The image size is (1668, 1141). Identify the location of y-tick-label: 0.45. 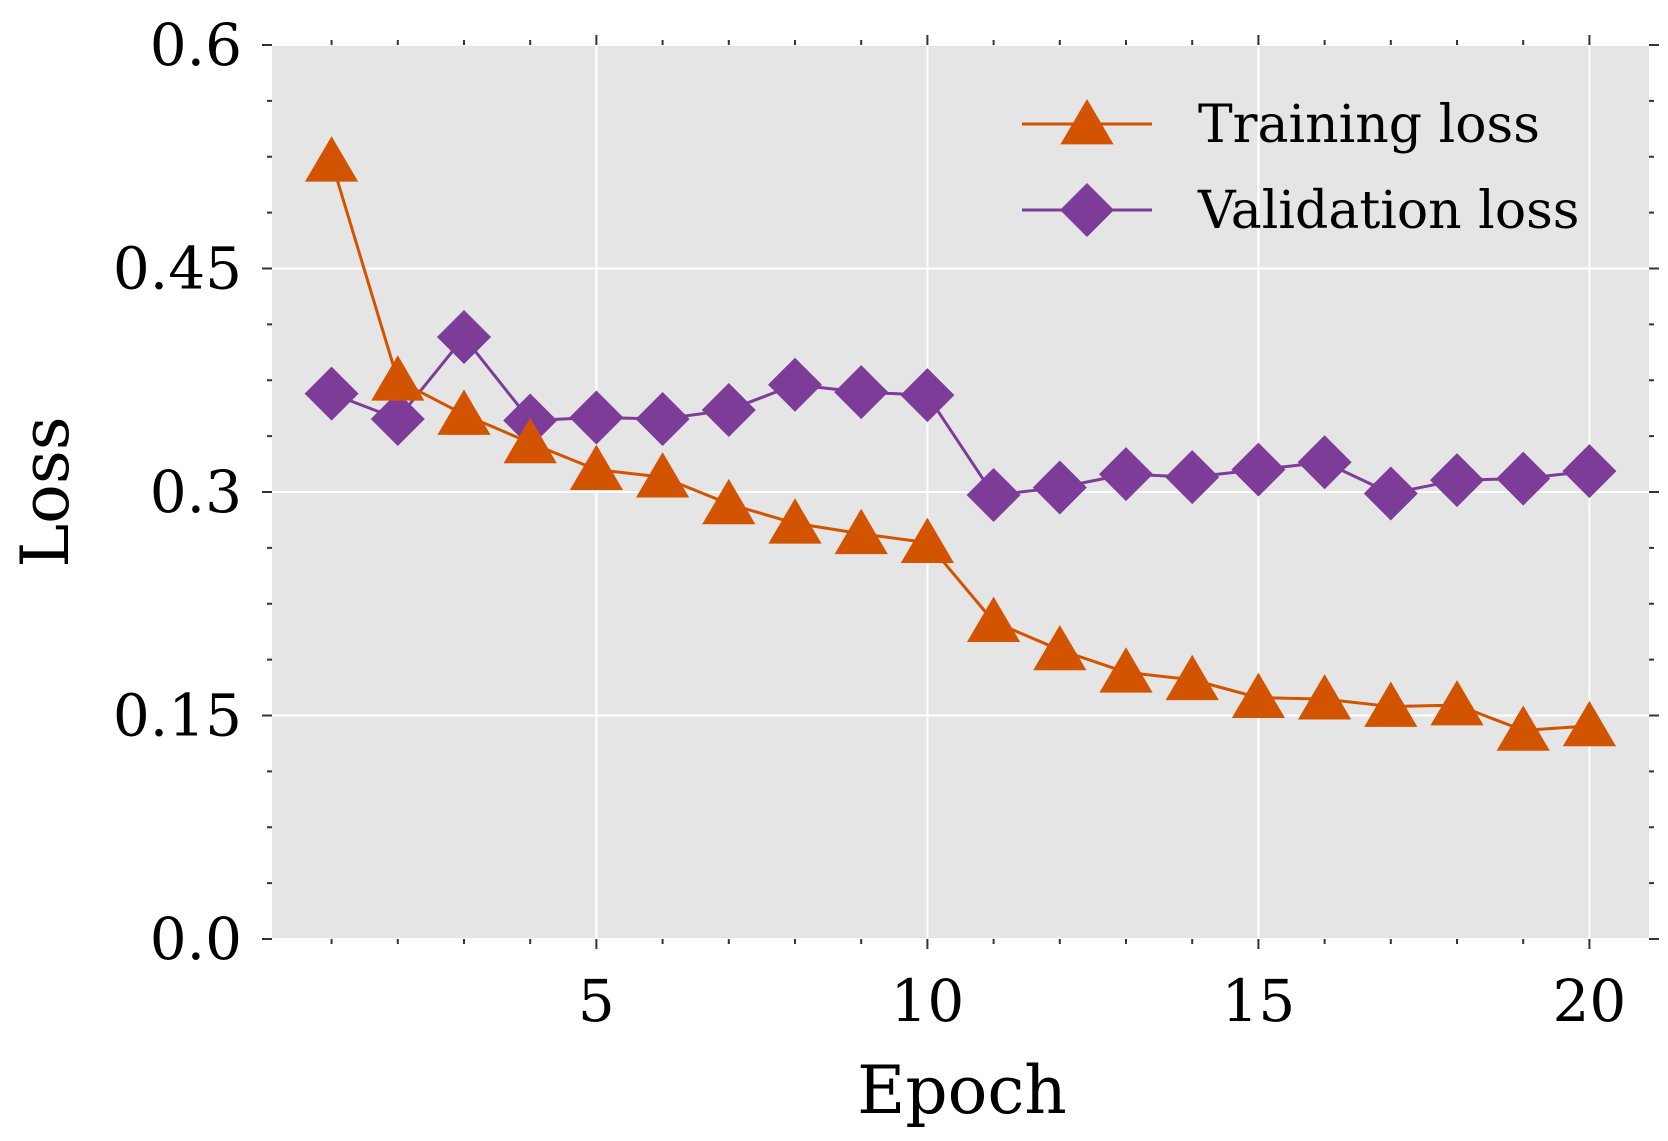
(177, 269).